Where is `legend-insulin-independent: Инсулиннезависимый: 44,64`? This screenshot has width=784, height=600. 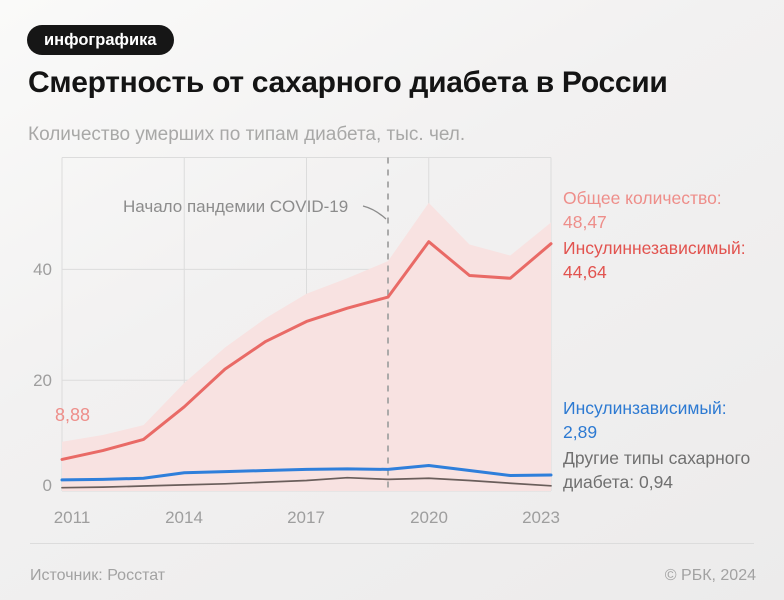
legend-insulin-independent: Инсулиннезависимый: 44,64 is located at coordinates (670, 260).